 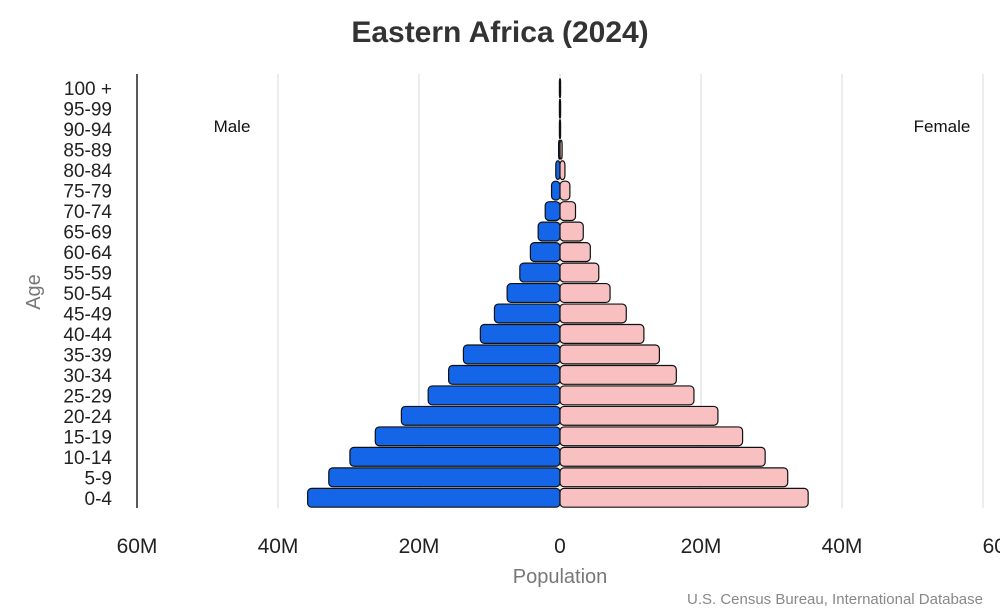 What do you see at coordinates (88, 89) in the screenshot?
I see `y-tick-label: 100 +` at bounding box center [88, 89].